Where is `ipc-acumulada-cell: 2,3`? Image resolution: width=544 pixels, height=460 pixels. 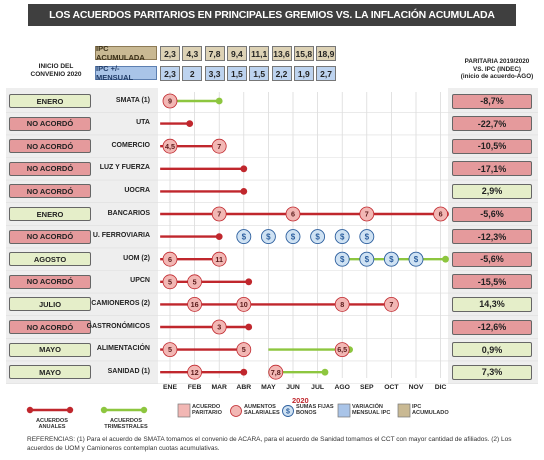 ipc-acumulada-cell: 2,3 is located at coordinates (170, 53).